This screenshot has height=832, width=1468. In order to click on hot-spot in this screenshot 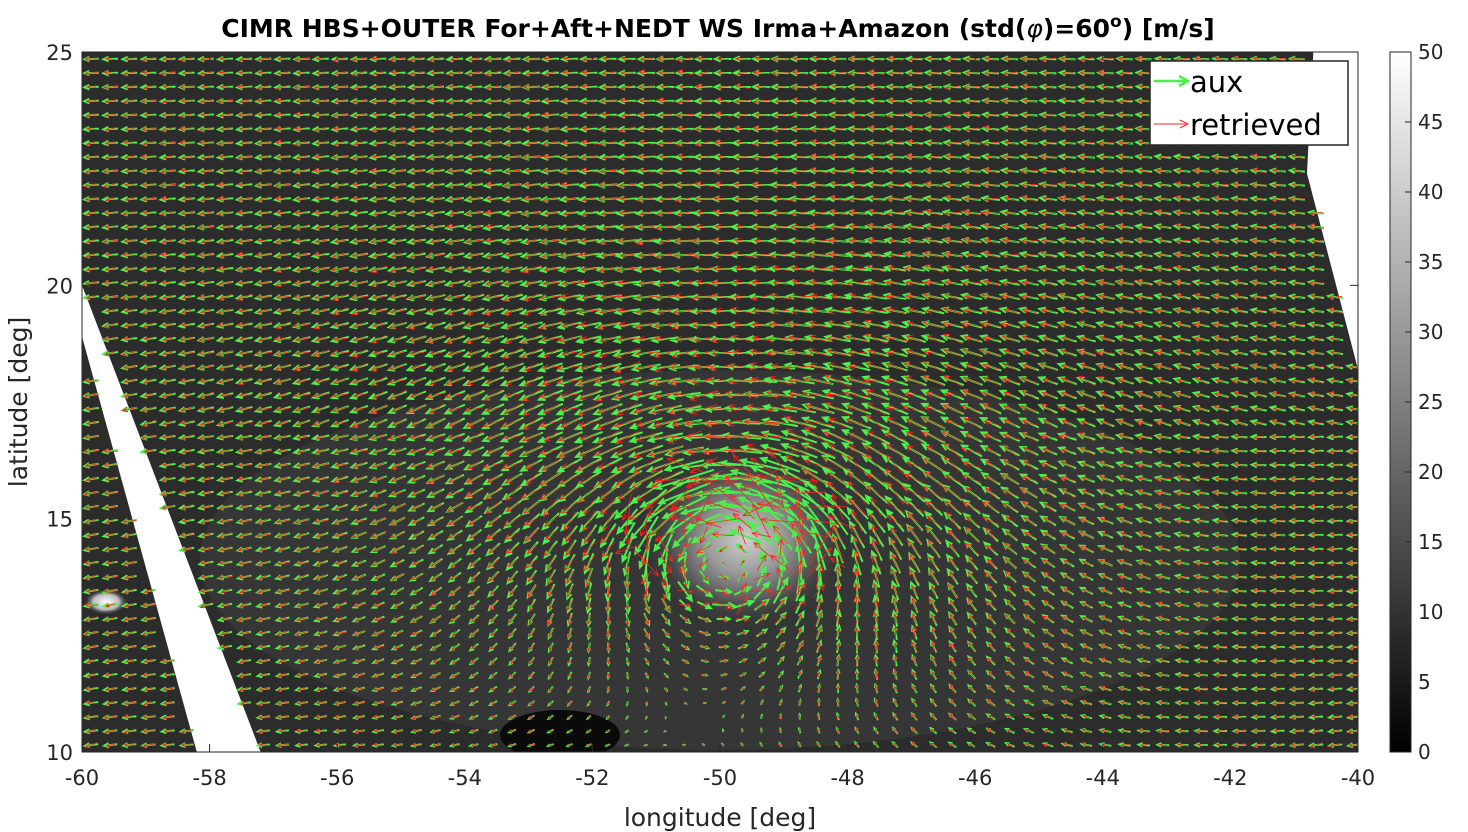, I will do `click(106, 602)`.